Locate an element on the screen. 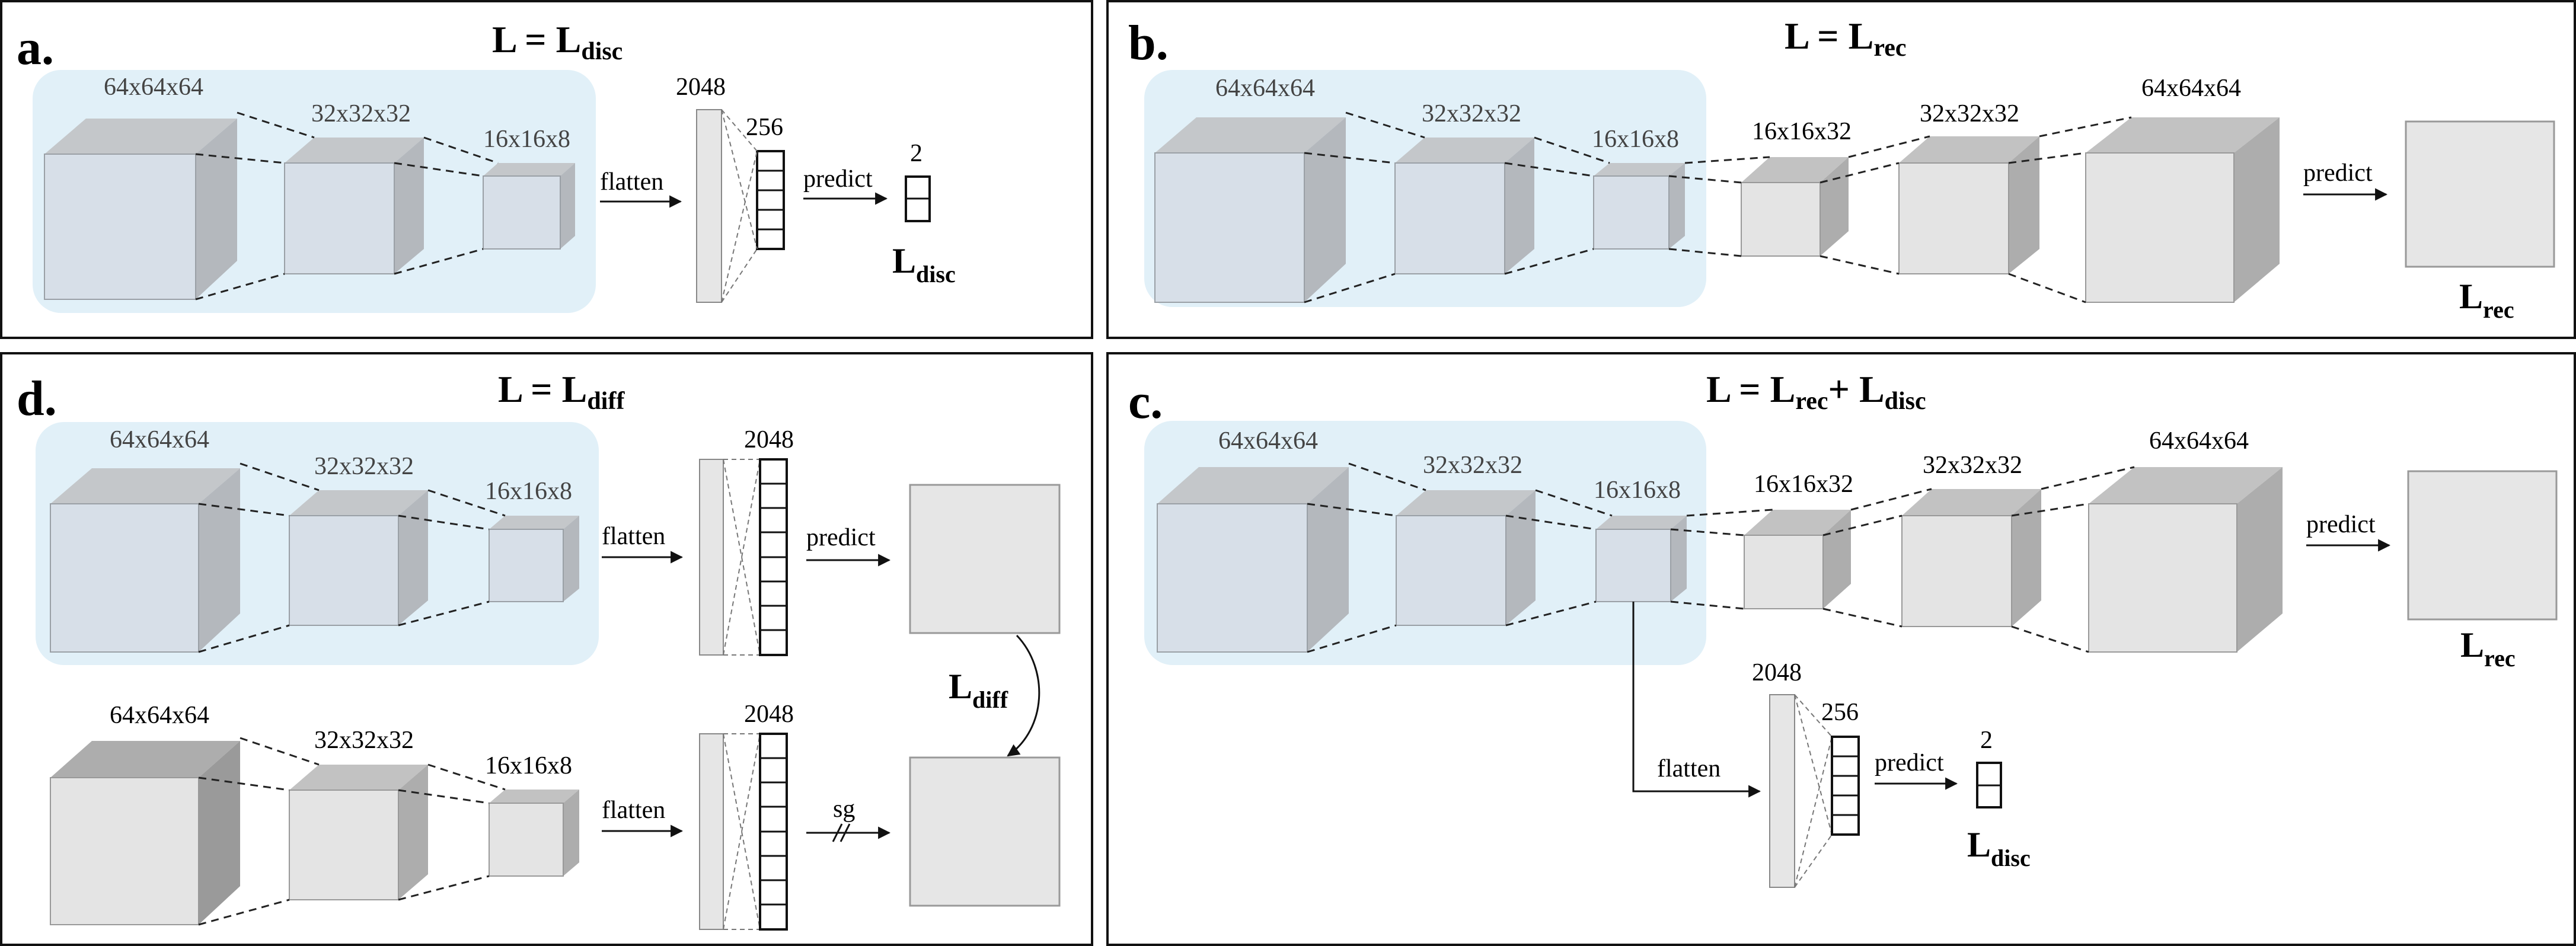 This screenshot has height=946, width=2576. diff-loss-label: Ldiff is located at coordinates (978, 690).